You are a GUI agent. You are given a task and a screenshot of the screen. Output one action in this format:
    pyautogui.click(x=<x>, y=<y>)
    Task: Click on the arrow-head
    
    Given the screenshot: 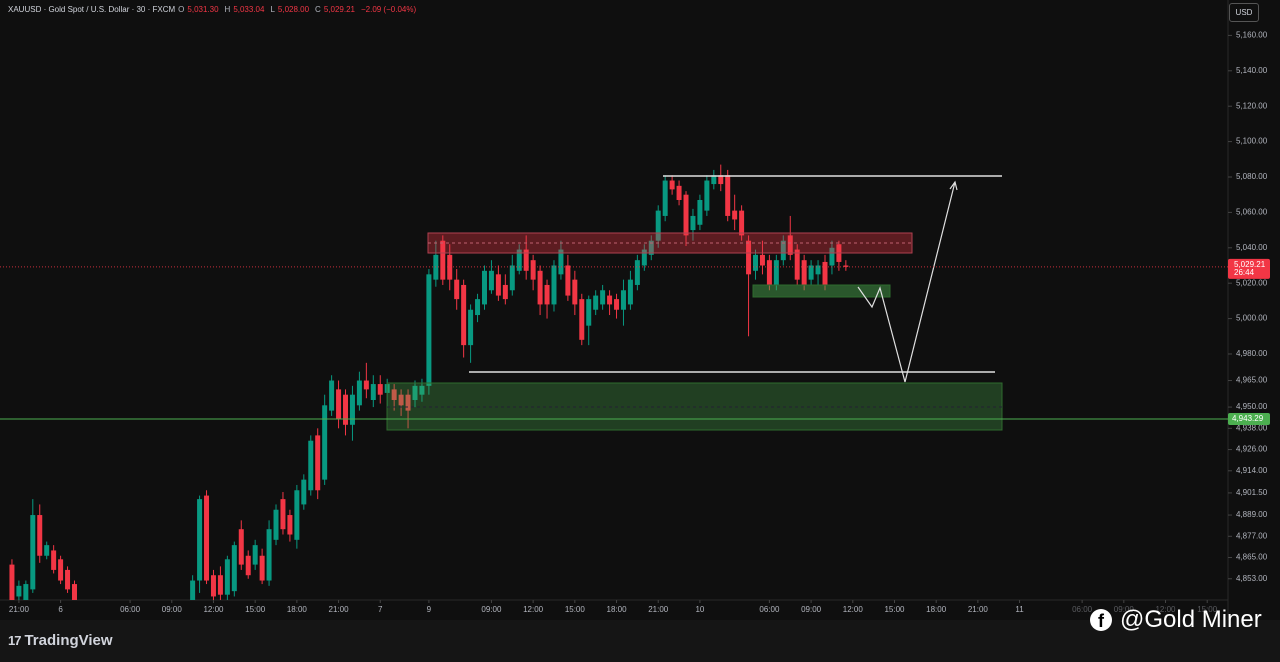 What is the action you would take?
    pyautogui.click(x=953, y=185)
    